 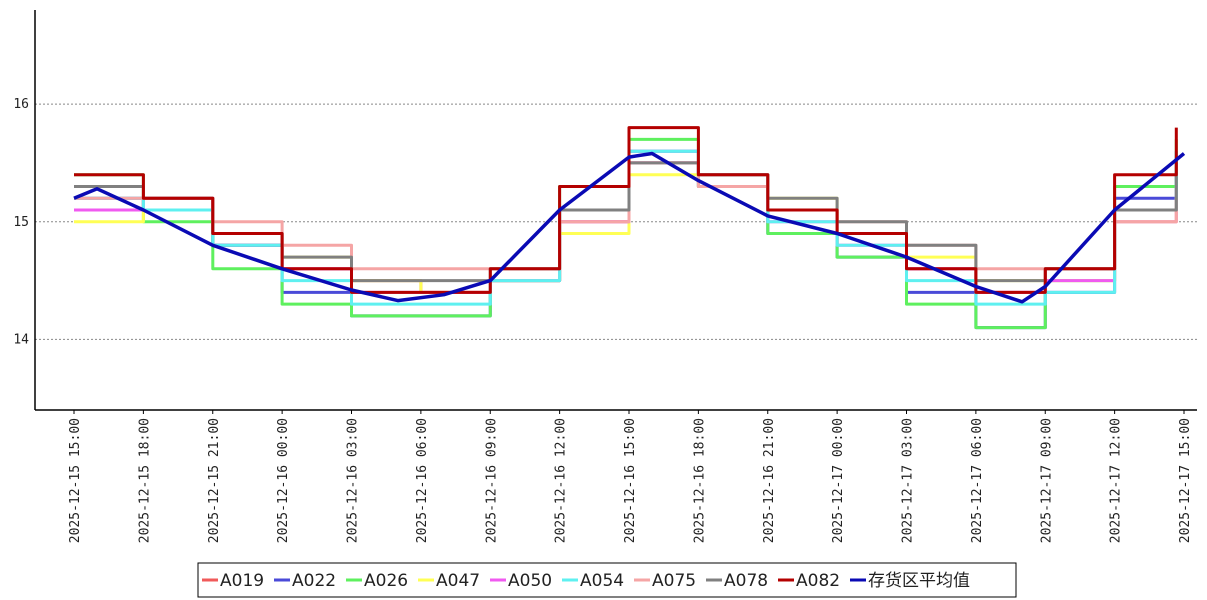 I want to click on x-tick-label: 2025-12-17 12:00, so click(x=1116, y=480).